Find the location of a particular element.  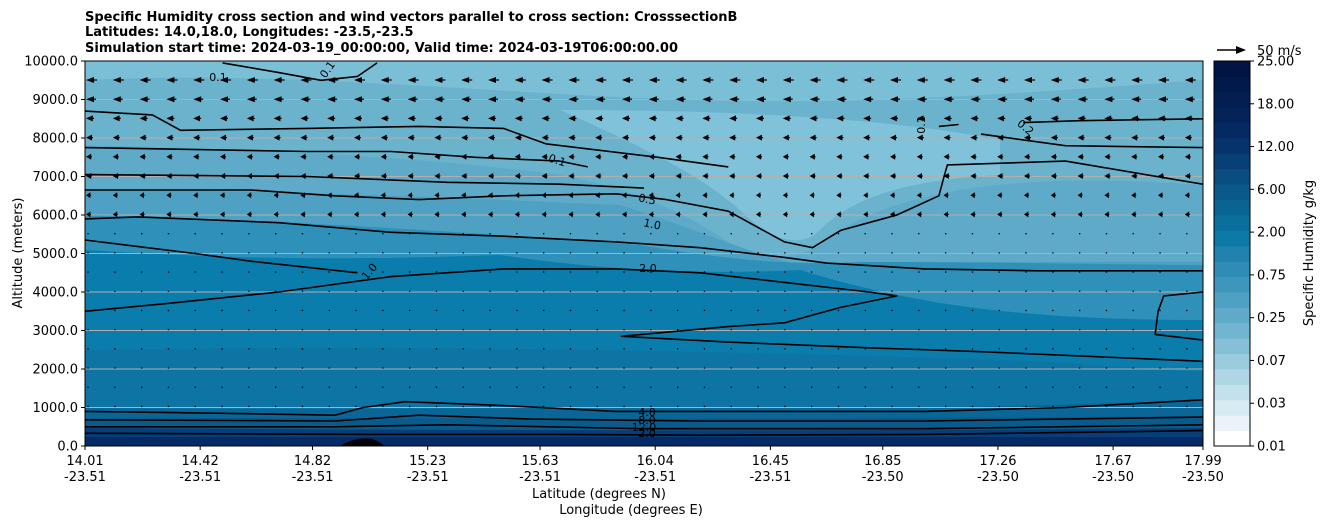

x-tick-label-lat: 15.23 is located at coordinates (427, 461).